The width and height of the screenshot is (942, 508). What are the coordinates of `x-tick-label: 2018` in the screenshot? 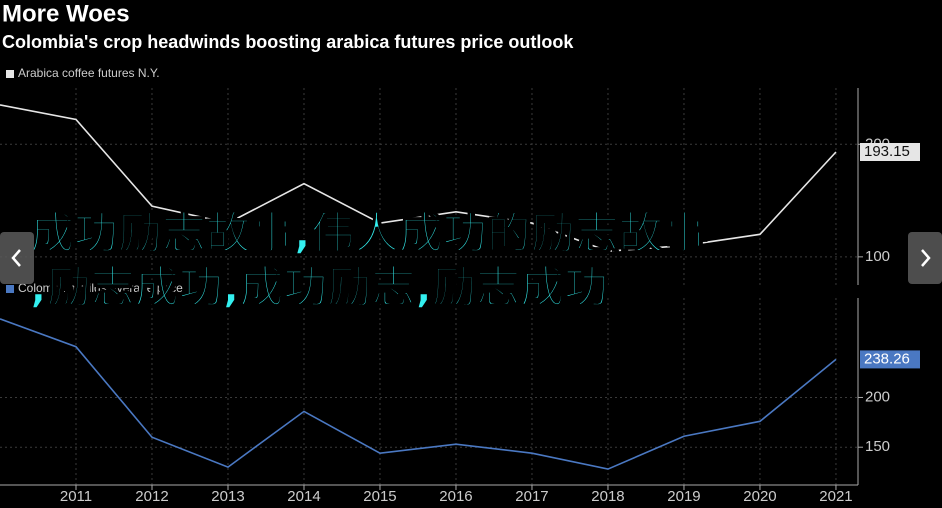 It's located at (607, 496).